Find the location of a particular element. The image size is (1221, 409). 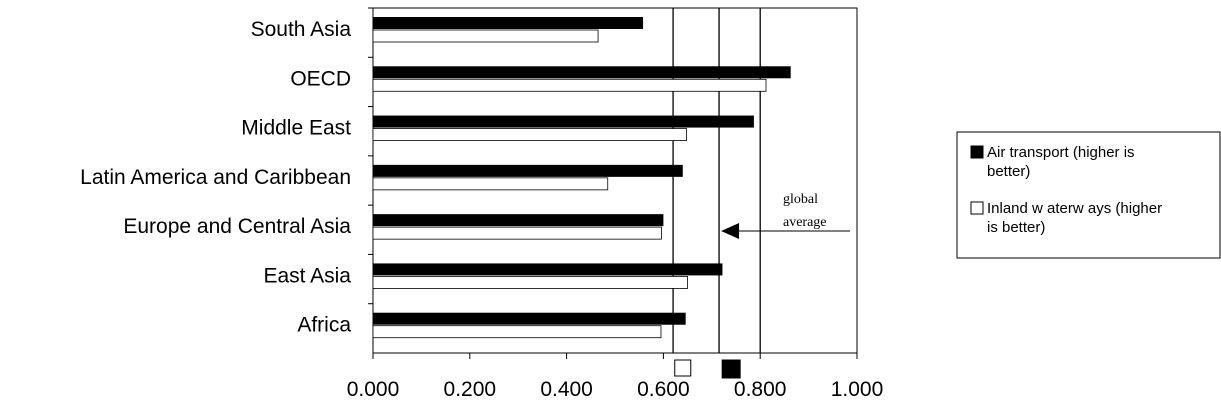

legend-label-line1: Inland w aterw ays (higher is located at coordinates (1074, 208).